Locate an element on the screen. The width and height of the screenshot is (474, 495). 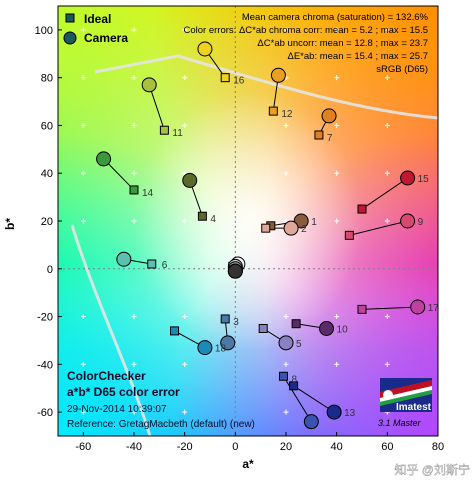
x-tick-label: -40 is located at coordinates (134, 447).